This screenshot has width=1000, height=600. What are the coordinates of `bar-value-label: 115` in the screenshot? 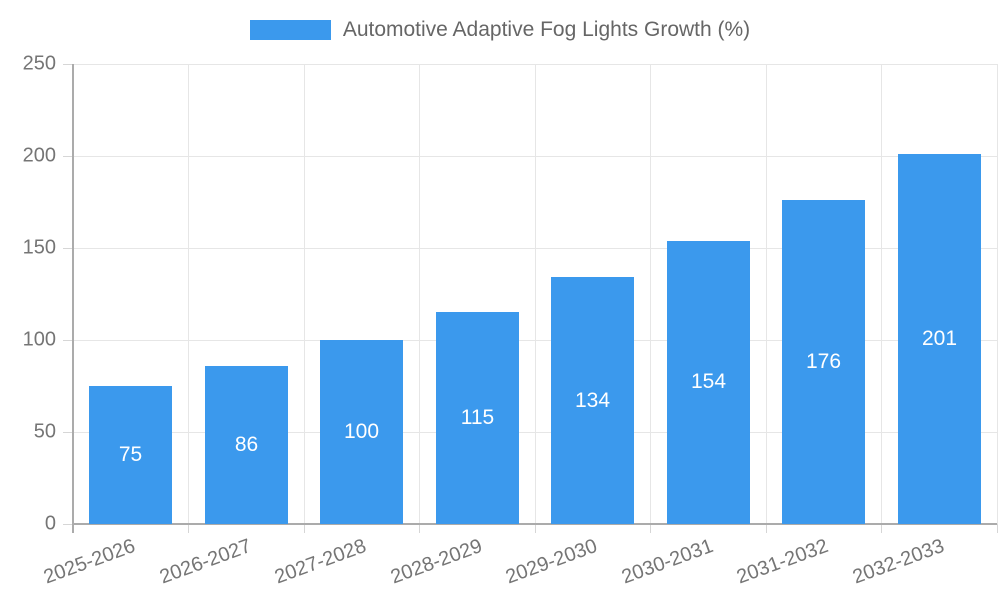 It's located at (477, 418).